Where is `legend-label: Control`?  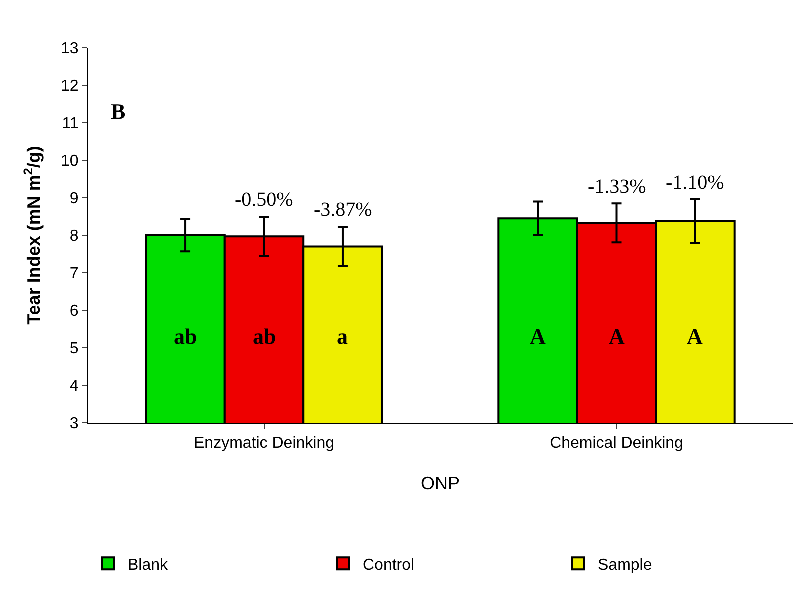 legend-label: Control is located at coordinates (389, 565).